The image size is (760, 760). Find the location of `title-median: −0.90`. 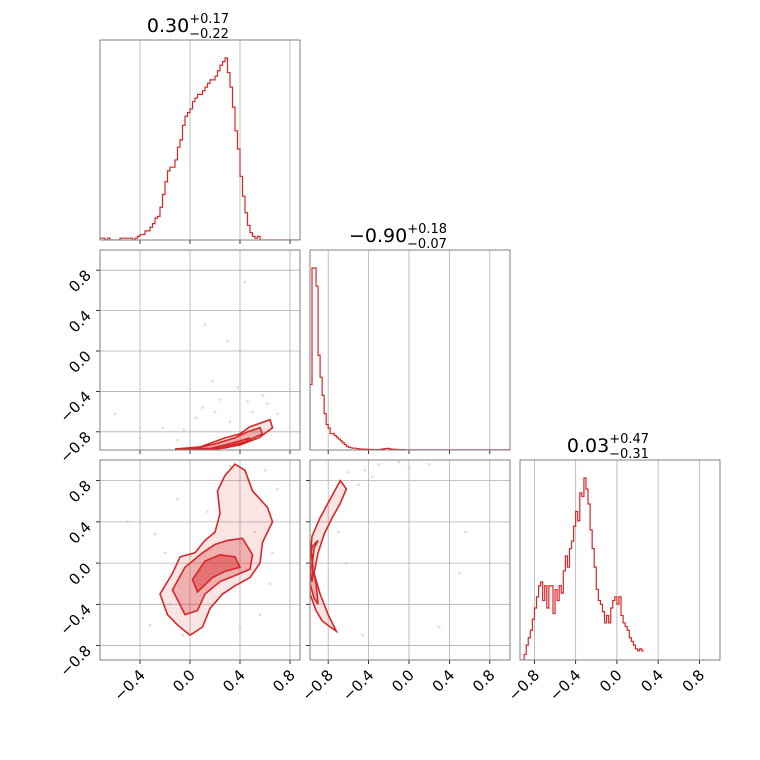

title-median: −0.90 is located at coordinates (378, 236).